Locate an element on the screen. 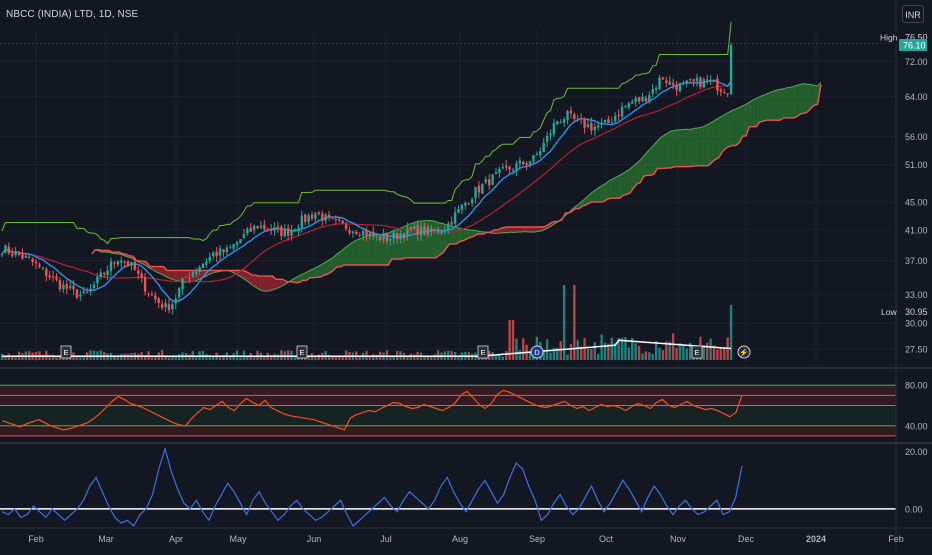 The image size is (932, 555). time-tick-label: 2024 is located at coordinates (816, 539).